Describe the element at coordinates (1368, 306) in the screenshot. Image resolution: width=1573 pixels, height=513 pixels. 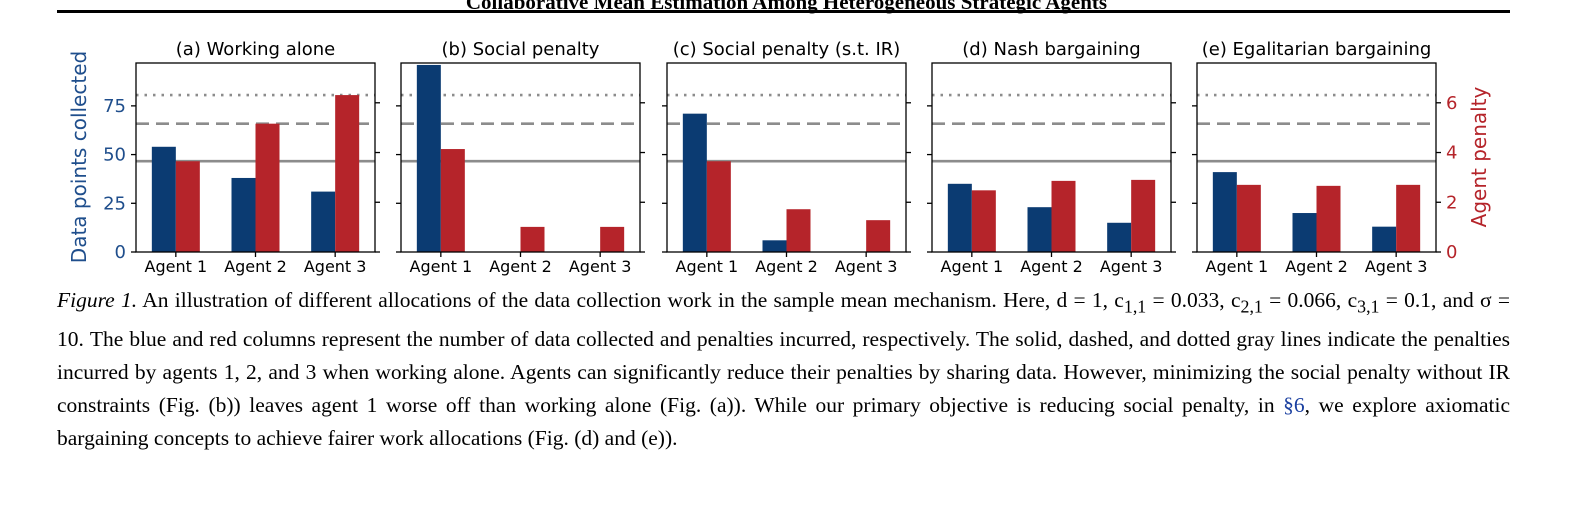
I see `caption-subscript: 3,1` at that location.